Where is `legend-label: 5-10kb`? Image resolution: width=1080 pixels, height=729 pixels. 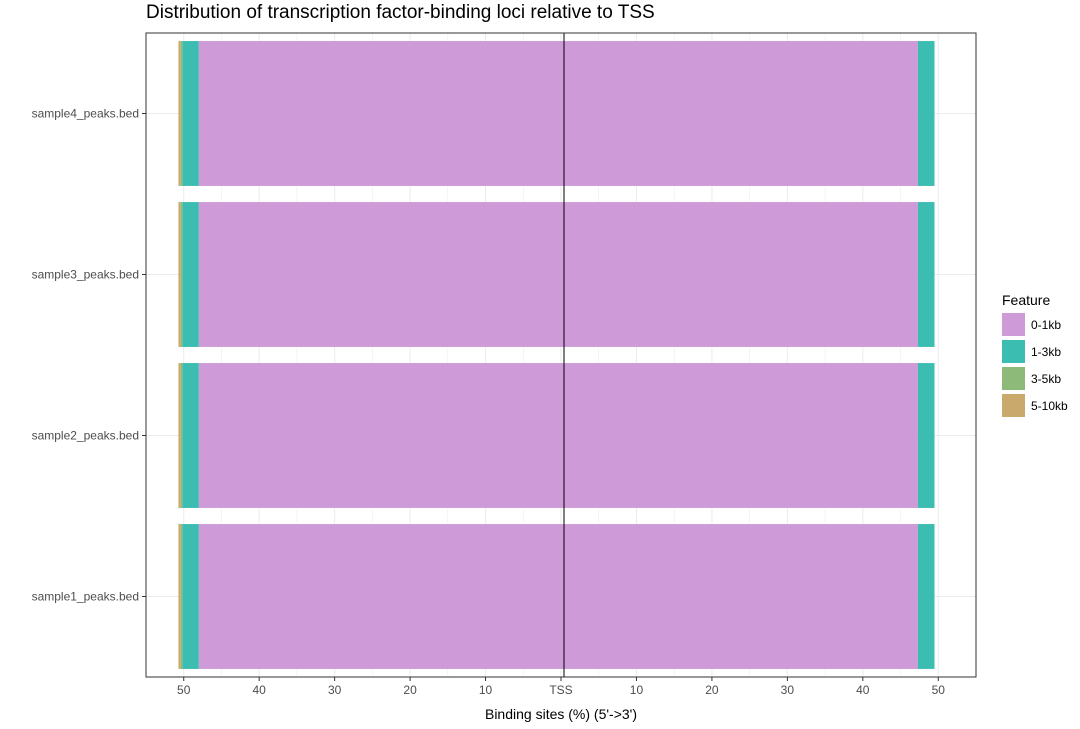 legend-label: 5-10kb is located at coordinates (1049, 405).